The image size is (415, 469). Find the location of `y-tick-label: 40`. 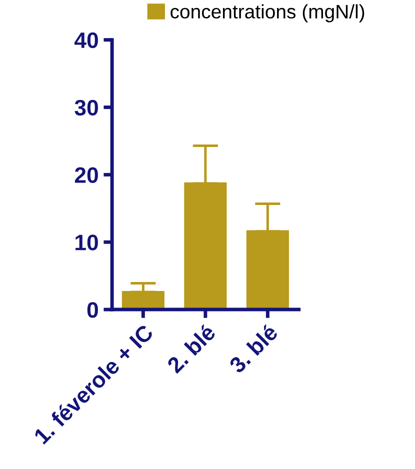

y-tick-label: 40 is located at coordinates (86, 40).